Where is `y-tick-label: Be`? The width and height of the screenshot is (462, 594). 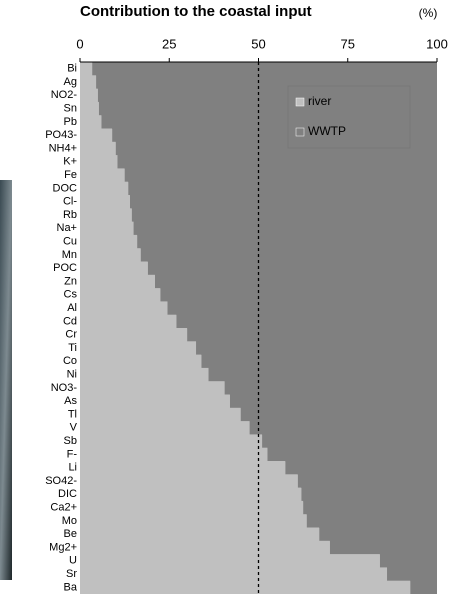 y-tick-label: Be is located at coordinates (70, 534).